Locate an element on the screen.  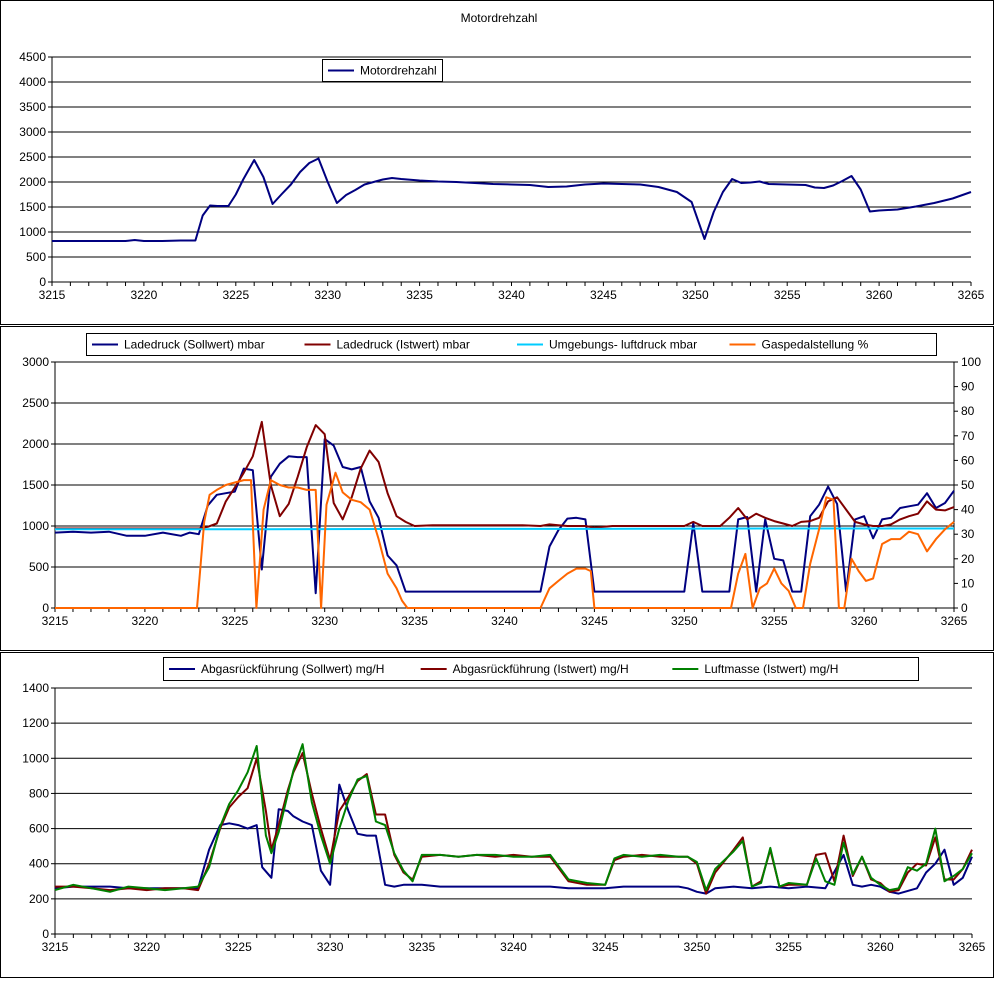
chart-1-x-tick-label: 3225 is located at coordinates (235, 295).